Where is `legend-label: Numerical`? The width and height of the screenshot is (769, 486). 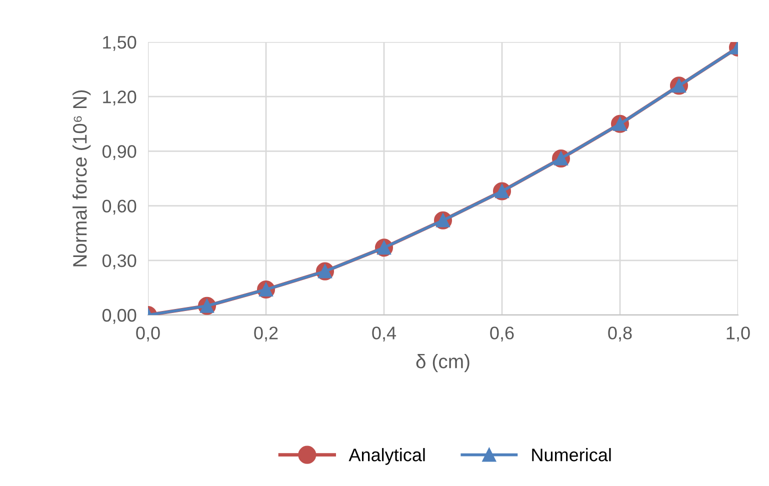
legend-label: Numerical is located at coordinates (571, 455).